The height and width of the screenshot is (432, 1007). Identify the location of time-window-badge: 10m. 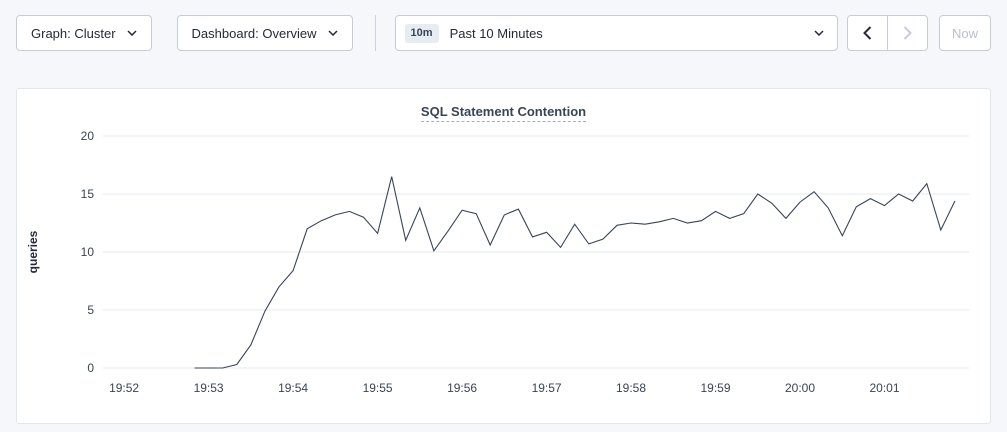
(421, 33).